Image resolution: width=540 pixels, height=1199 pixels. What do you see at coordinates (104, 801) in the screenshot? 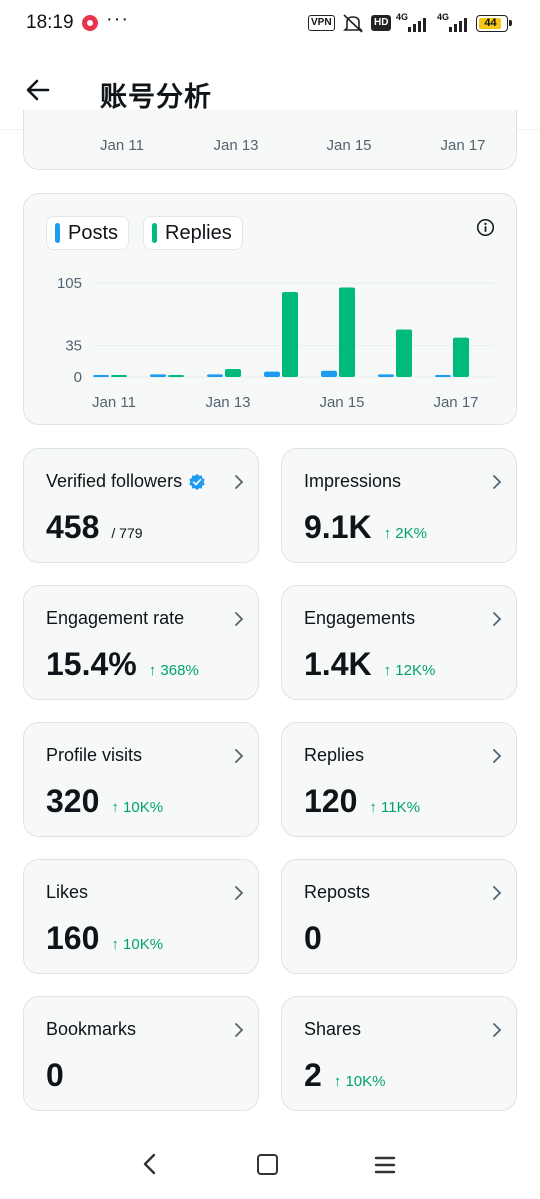
I see `stat-value: 320 ↑ 10K%` at bounding box center [104, 801].